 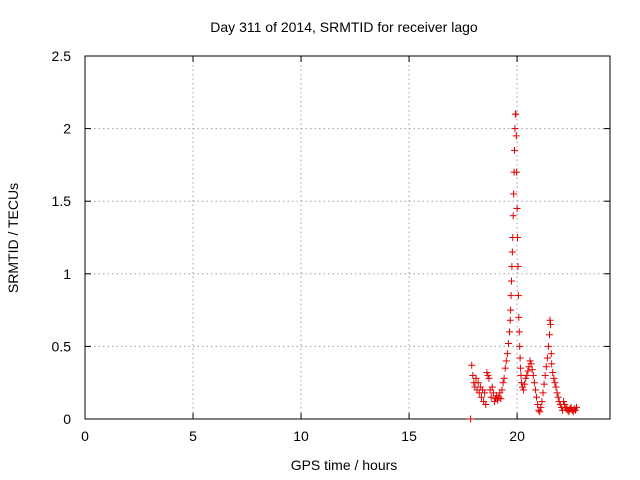 I want to click on y-tick-label: 0, so click(x=67, y=419).